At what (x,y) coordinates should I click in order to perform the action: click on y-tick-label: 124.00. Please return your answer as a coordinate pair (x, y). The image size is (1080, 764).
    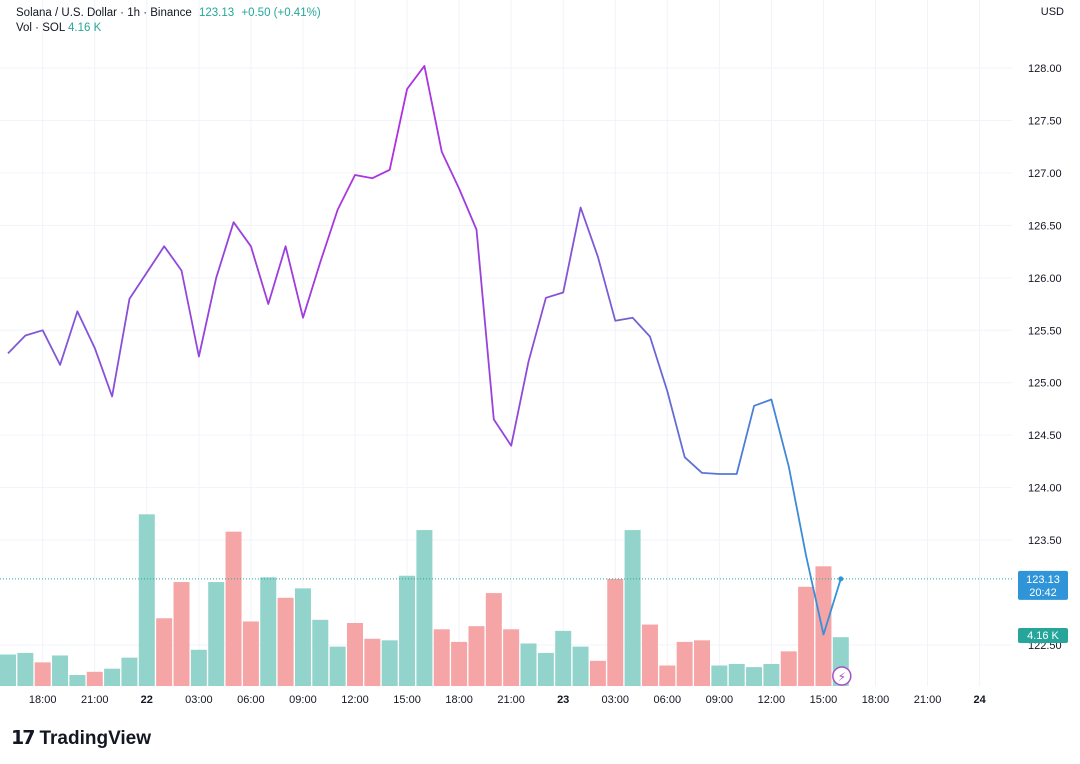
    Looking at the image, I should click on (1045, 489).